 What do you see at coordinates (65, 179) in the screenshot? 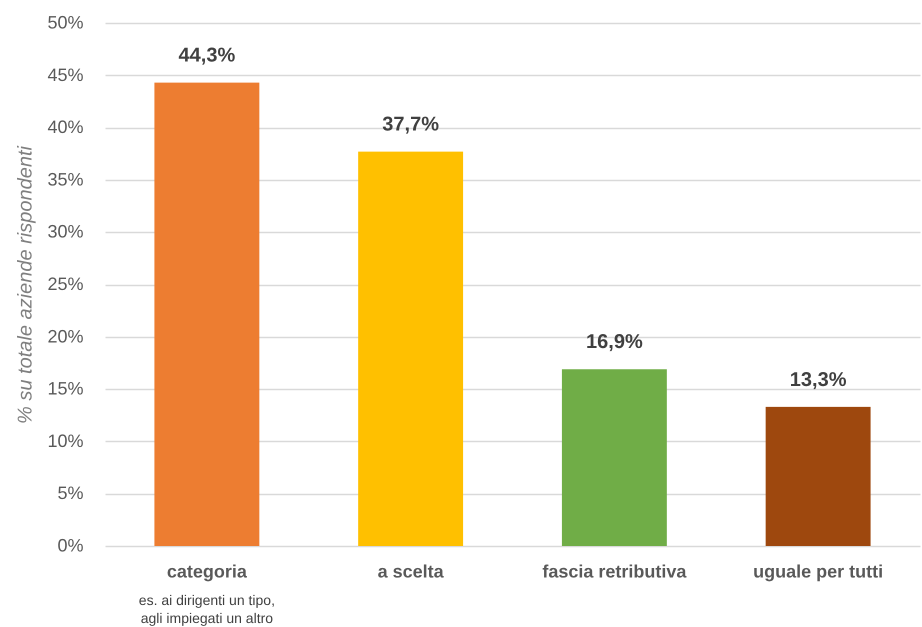
I see `y-tick-label: 35%` at bounding box center [65, 179].